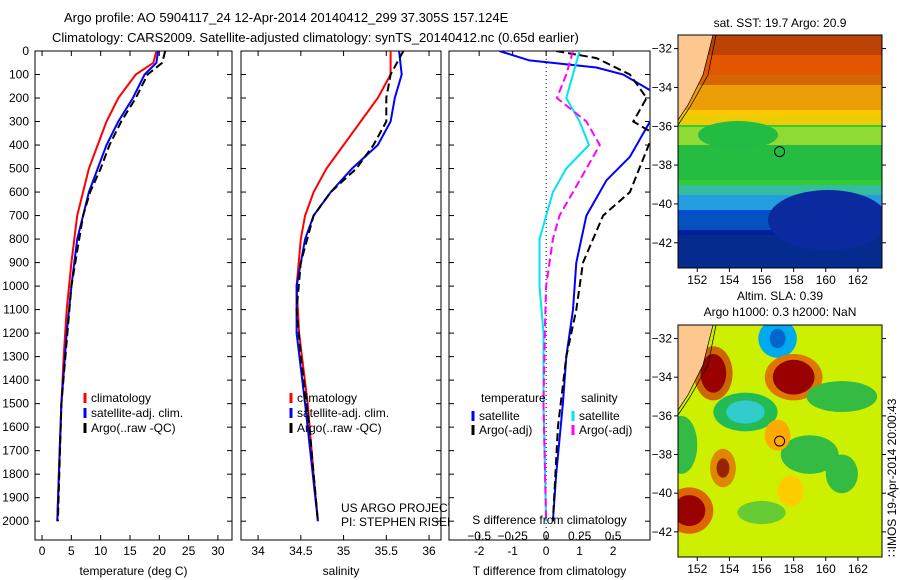  What do you see at coordinates (19, 122) in the screenshot?
I see `y-tick-label: 300` at bounding box center [19, 122].